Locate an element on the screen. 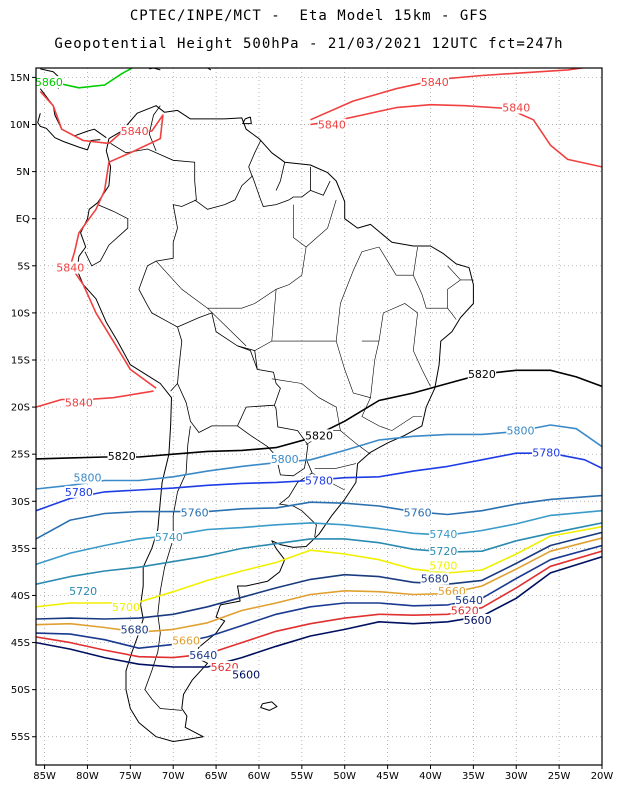 The width and height of the screenshot is (618, 800). tick-label-lon: 65W is located at coordinates (216, 776).